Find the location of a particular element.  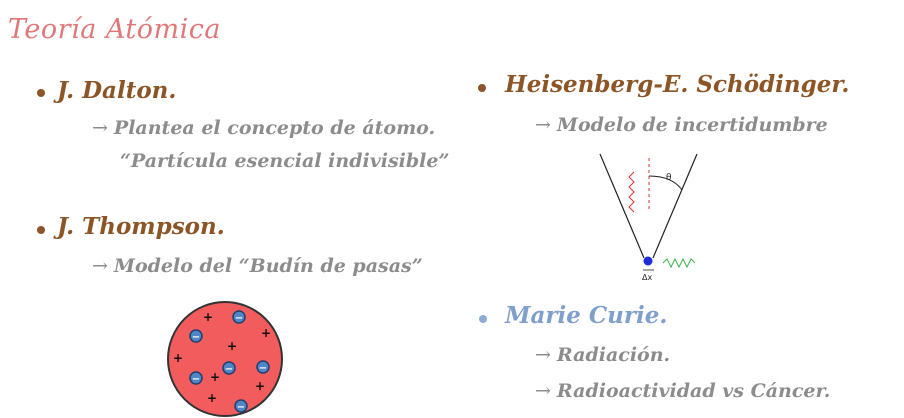

delta-x-label: Δx is located at coordinates (647, 277).